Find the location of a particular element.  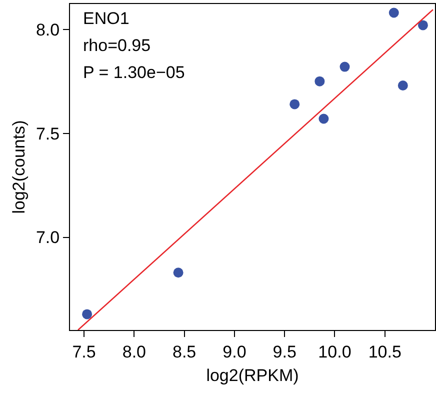

x-tick-label: 10.0 is located at coordinates (335, 352).